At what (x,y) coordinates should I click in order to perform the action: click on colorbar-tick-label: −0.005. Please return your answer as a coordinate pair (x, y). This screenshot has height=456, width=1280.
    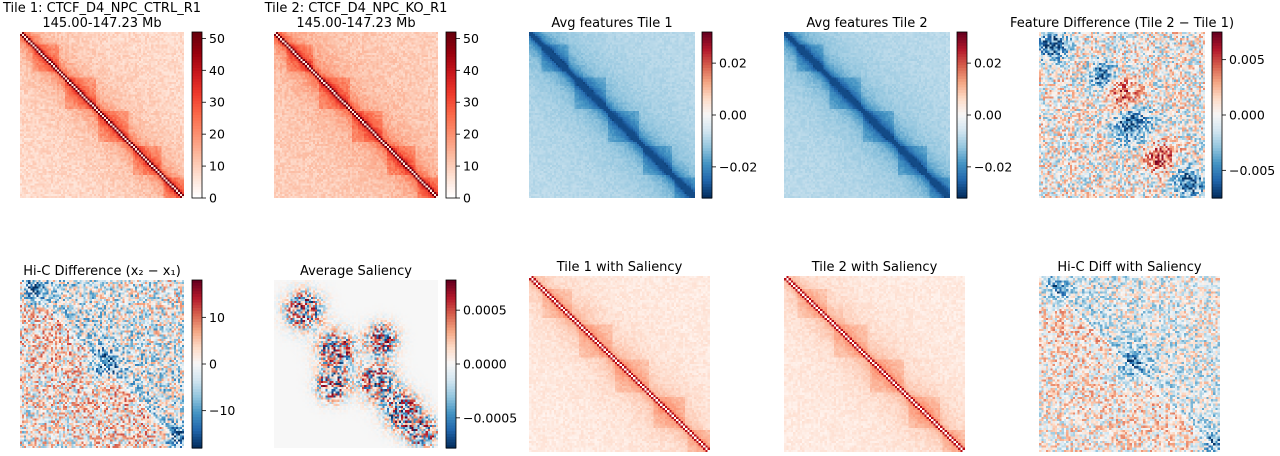
    Looking at the image, I should click on (1252, 170).